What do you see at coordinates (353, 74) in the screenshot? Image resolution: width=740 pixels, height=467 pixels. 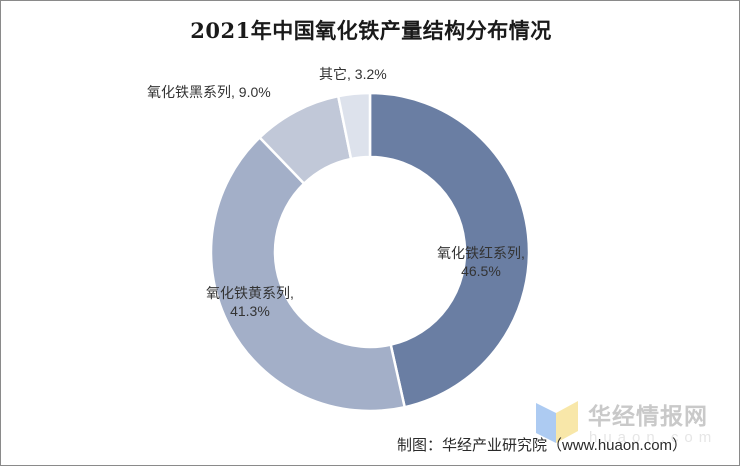 I see `label-other: 其它, 3.2%` at bounding box center [353, 74].